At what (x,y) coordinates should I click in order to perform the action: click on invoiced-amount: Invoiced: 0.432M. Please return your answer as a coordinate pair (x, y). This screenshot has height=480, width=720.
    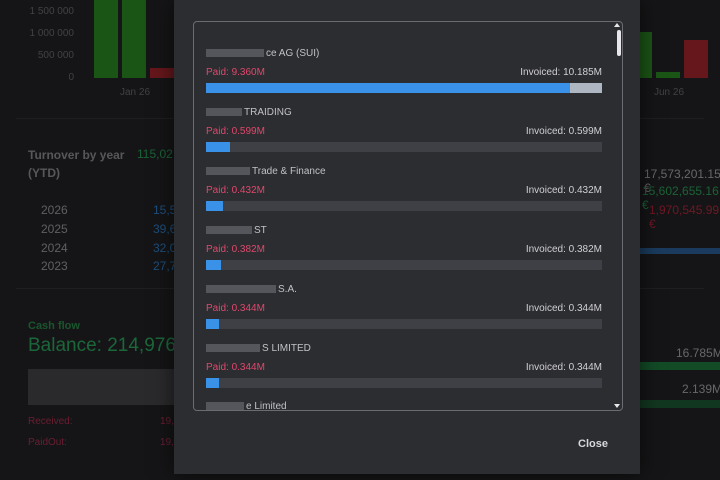
    Looking at the image, I should click on (563, 190).